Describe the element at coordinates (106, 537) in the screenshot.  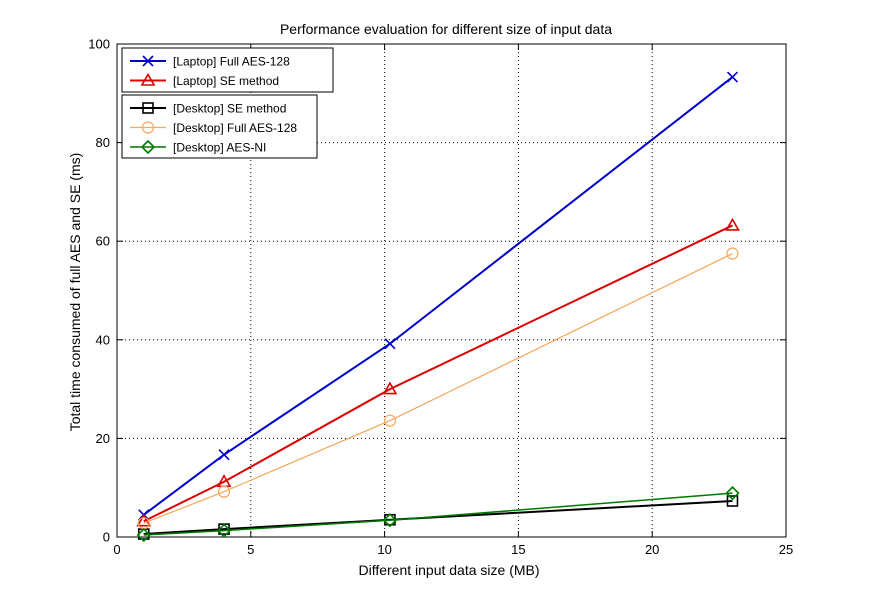
I see `y-tick-label: 0` at that location.